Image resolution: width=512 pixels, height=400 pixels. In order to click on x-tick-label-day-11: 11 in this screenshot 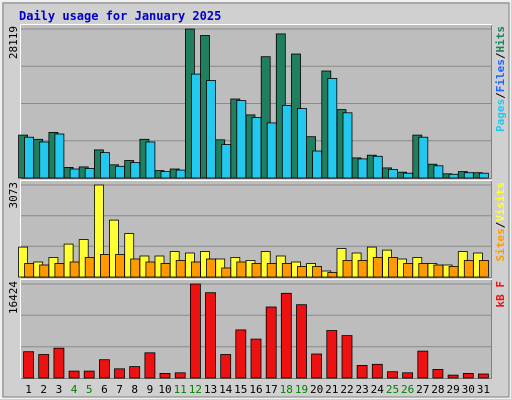, I will do `click(180, 389)`.